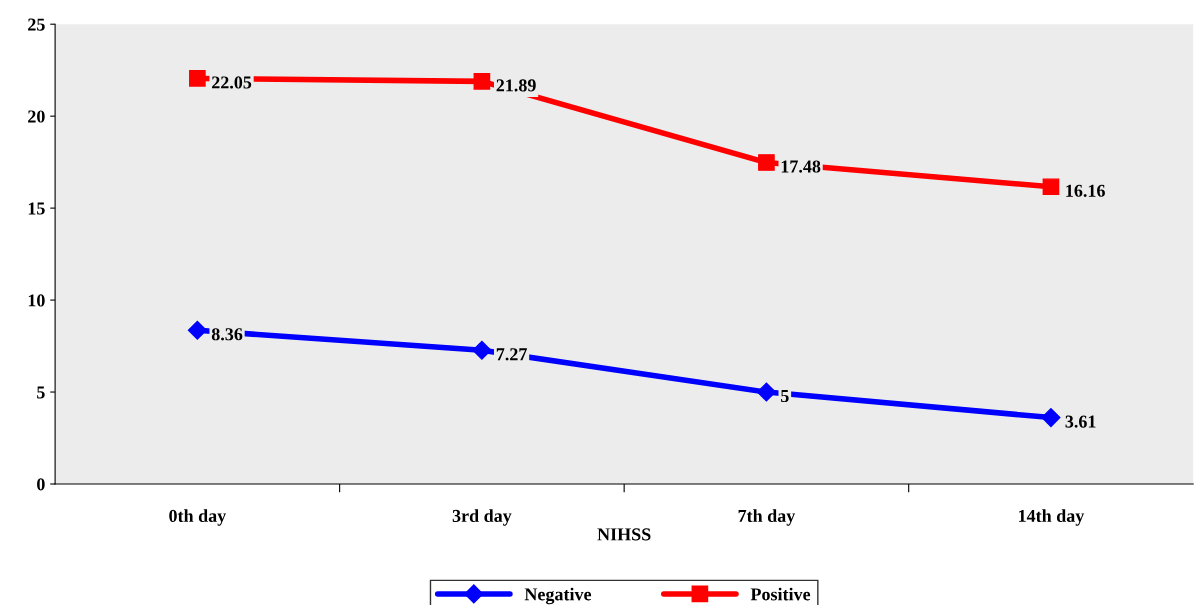 This screenshot has width=1198, height=605. Describe the element at coordinates (36, 24) in the screenshot. I see `y-tick-label: 25` at that location.